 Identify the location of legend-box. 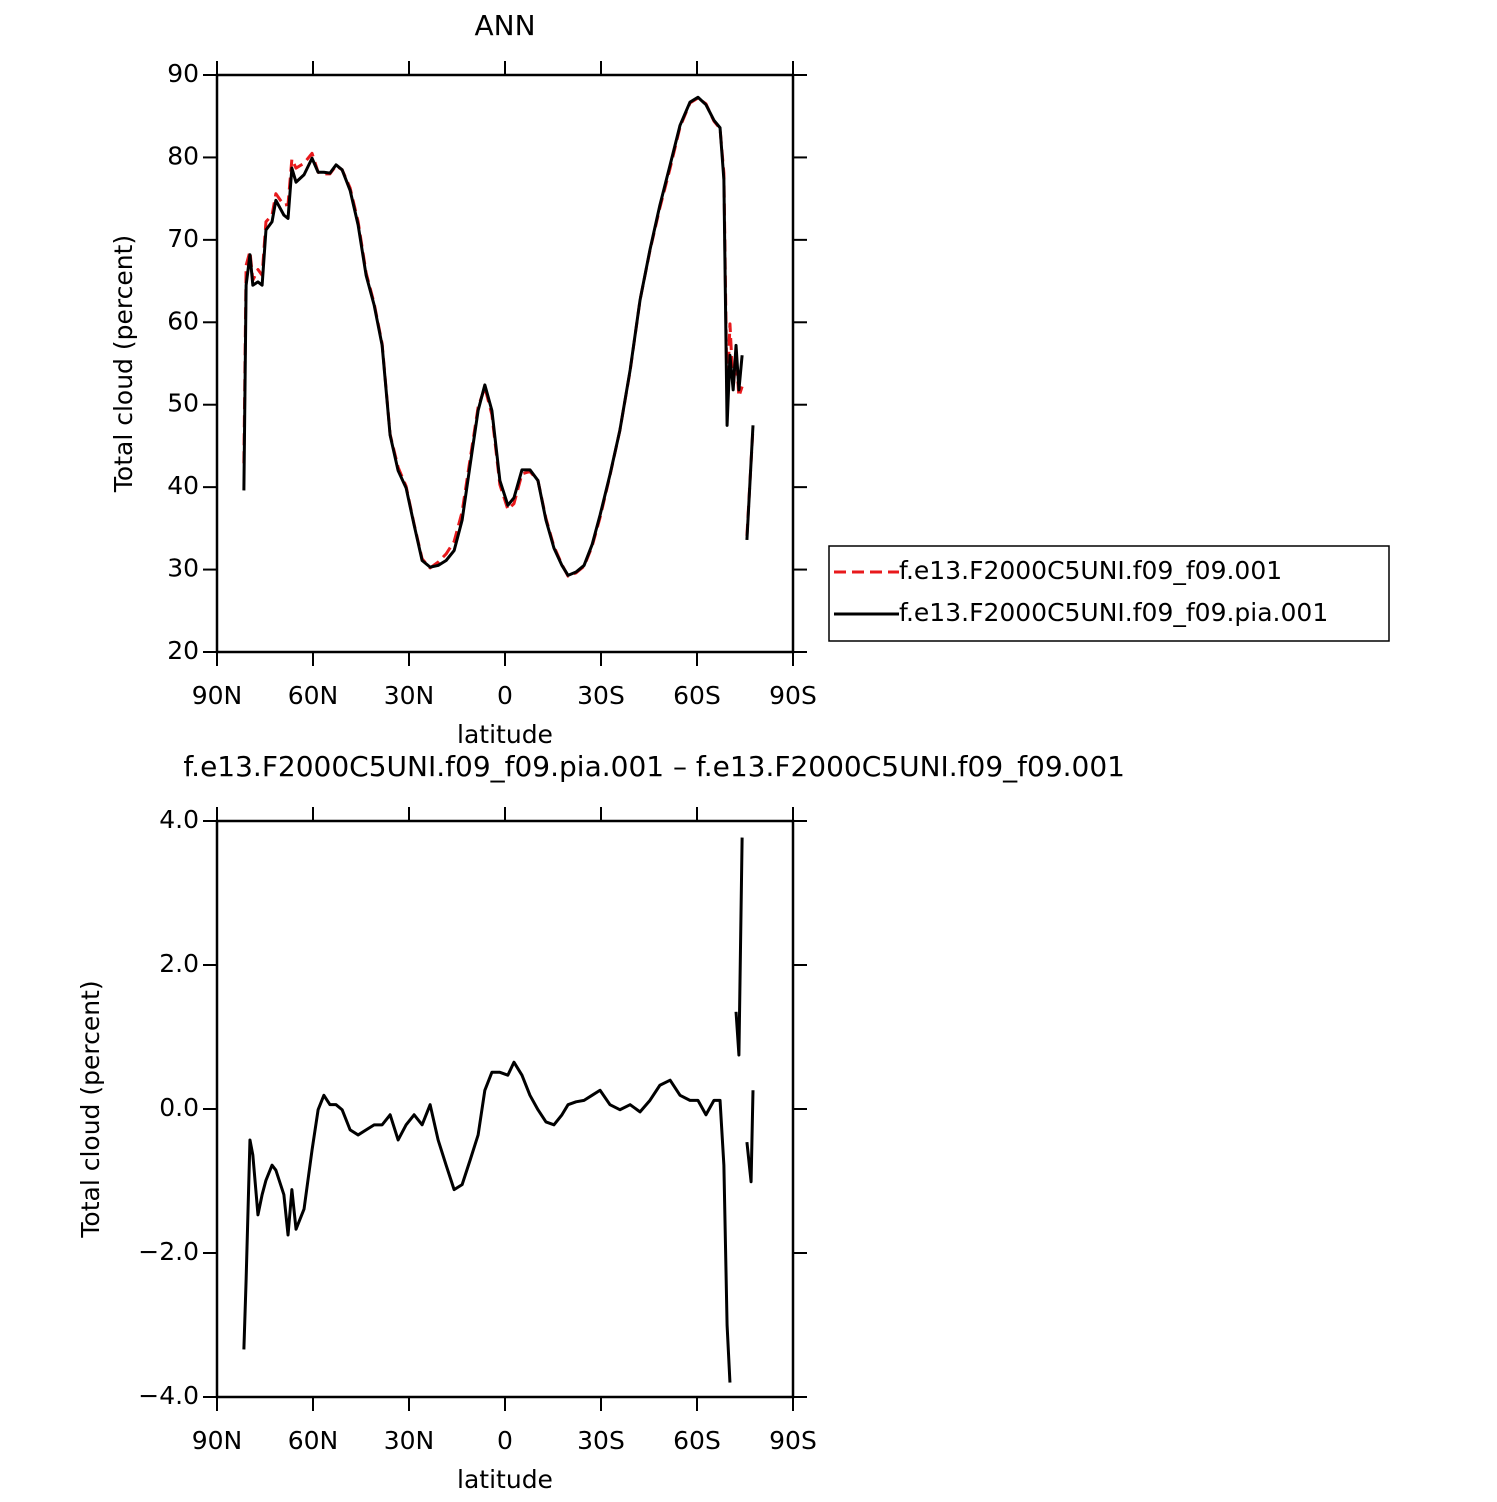
(1109, 593).